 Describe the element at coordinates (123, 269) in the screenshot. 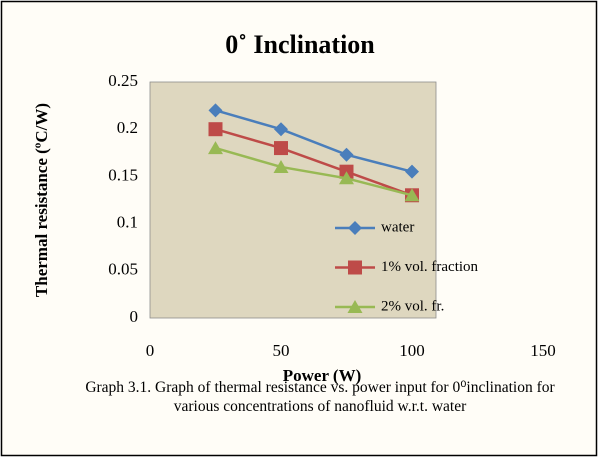

I see `y-tick-label: 0.05` at that location.